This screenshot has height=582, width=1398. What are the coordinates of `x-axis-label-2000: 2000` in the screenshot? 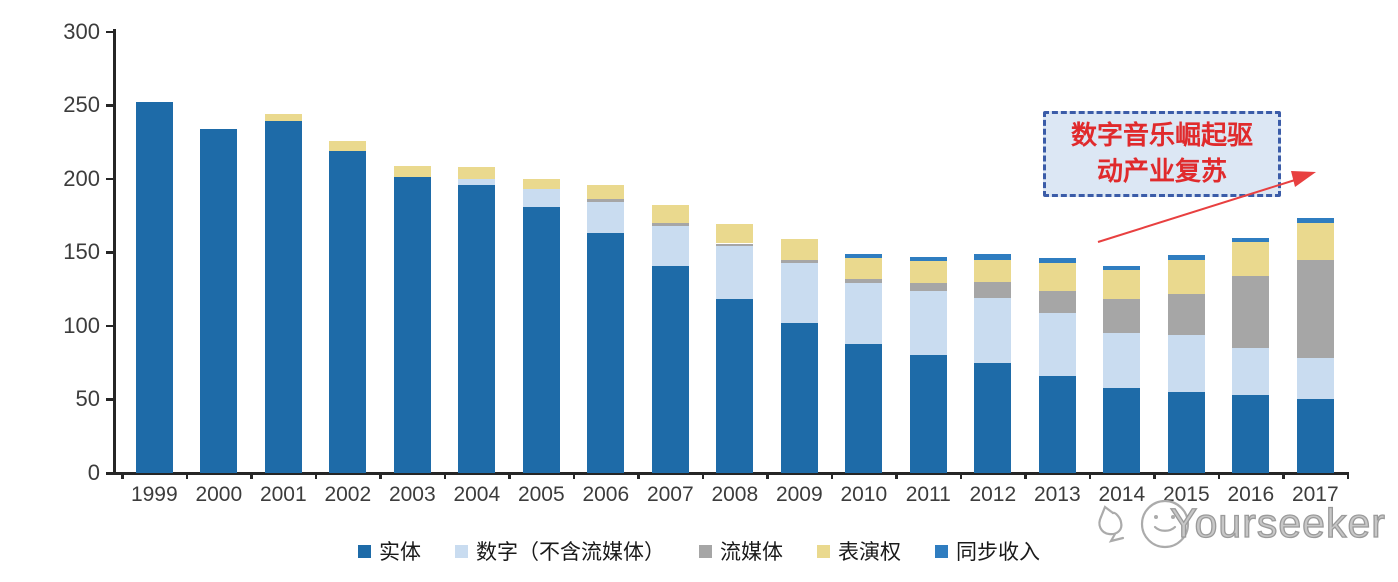 It's located at (219, 494).